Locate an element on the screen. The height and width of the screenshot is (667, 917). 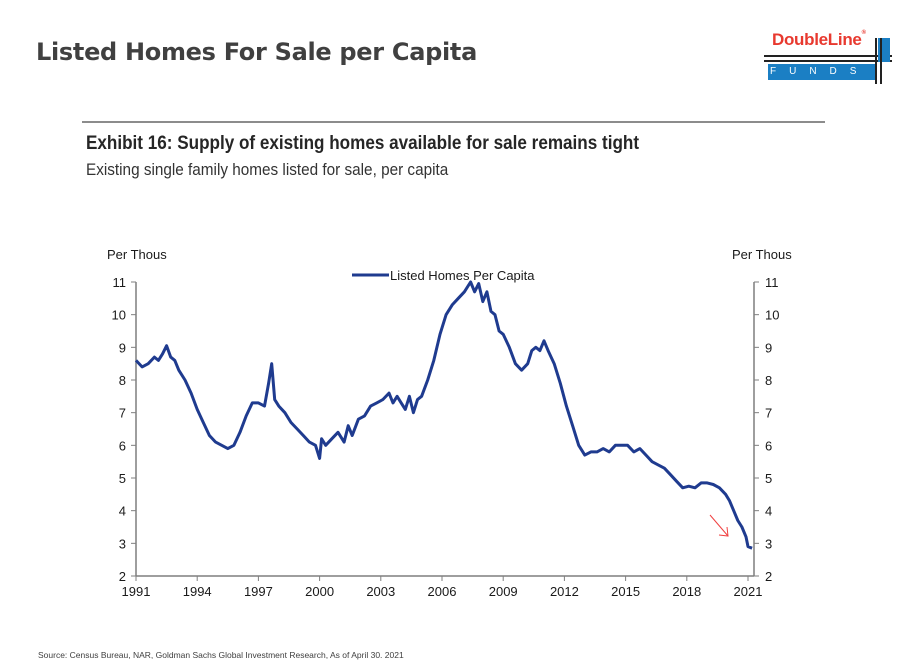
logo-funds-text: FUNDS is located at coordinates (820, 71).